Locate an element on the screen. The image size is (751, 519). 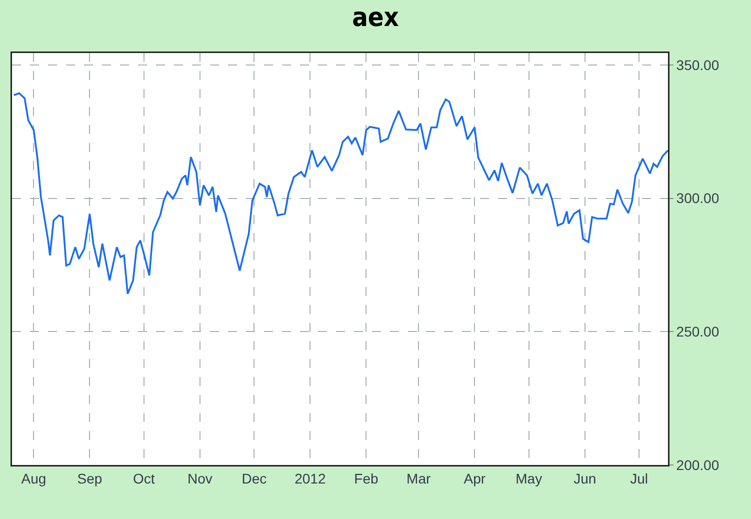
chart-title: aex is located at coordinates (375, 17).